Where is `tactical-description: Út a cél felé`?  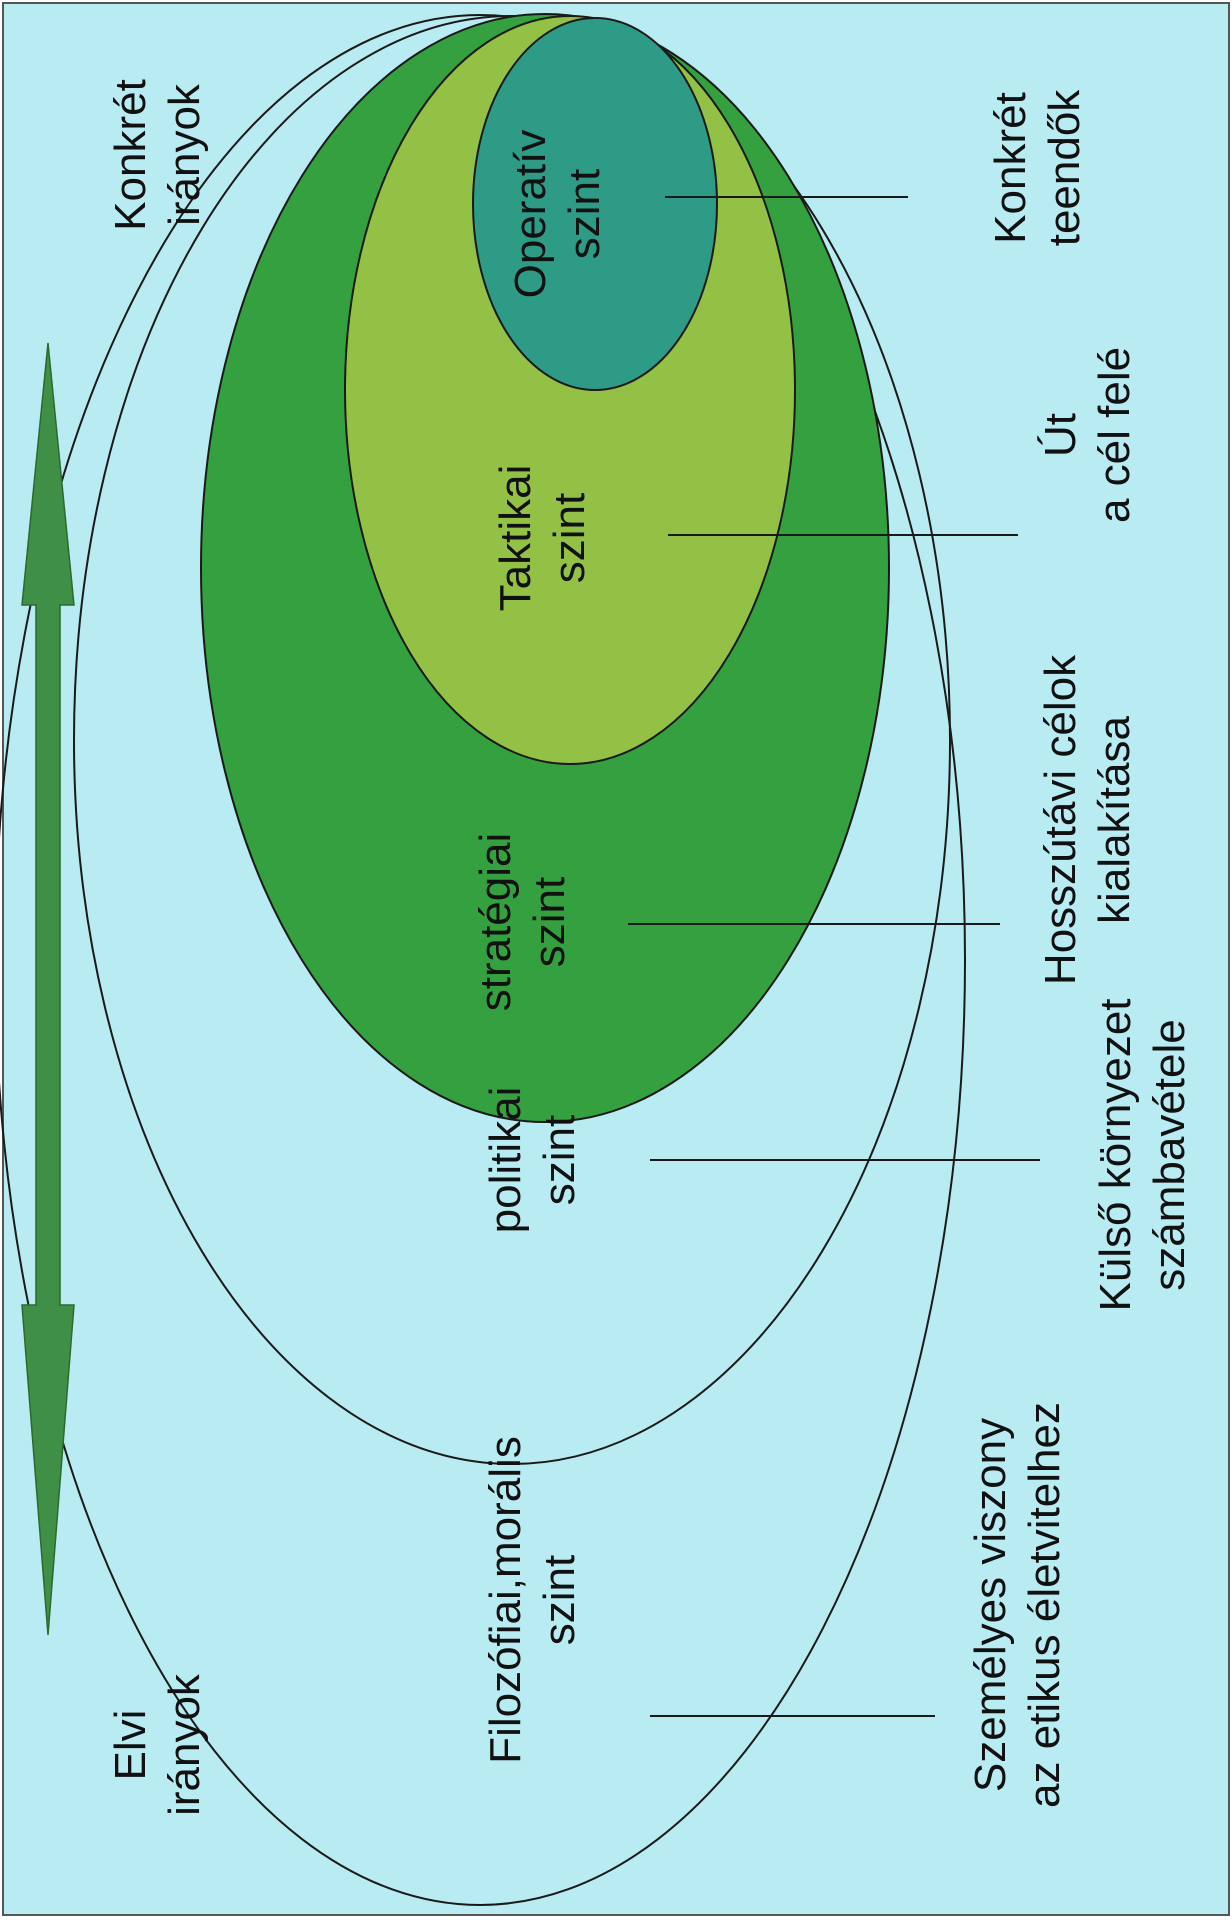 tactical-description: Út a cél felé is located at coordinates (1087, 435).